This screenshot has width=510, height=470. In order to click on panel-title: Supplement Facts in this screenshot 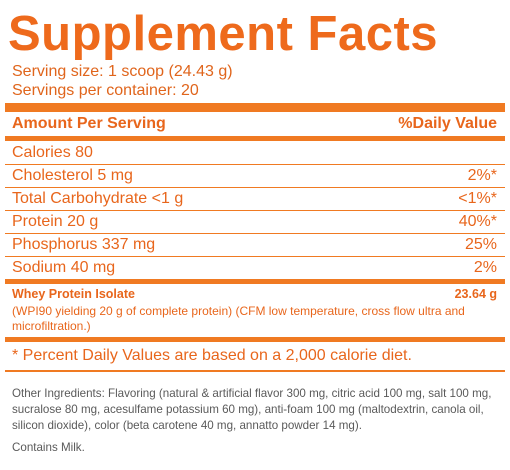, I will do `click(223, 34)`.